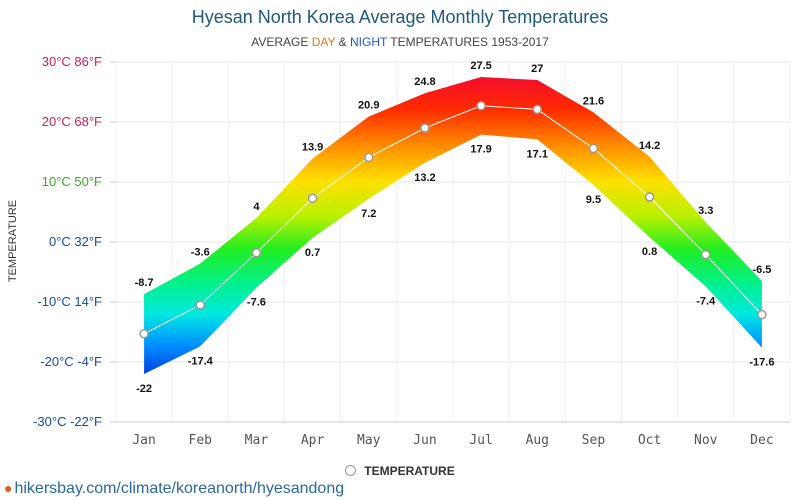  What do you see at coordinates (368, 106) in the screenshot?
I see `day-value-label: 20.9` at bounding box center [368, 106].